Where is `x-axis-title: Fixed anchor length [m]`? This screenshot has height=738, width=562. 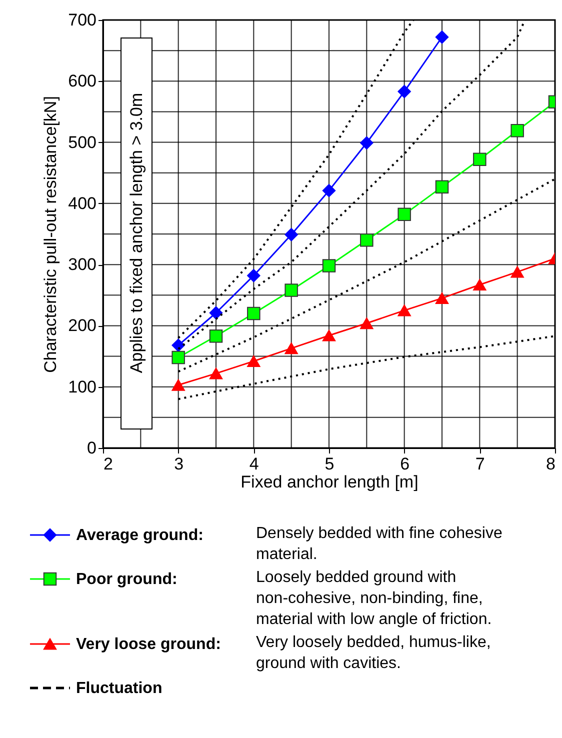 x-axis-title: Fixed anchor length [m] is located at coordinates (329, 482).